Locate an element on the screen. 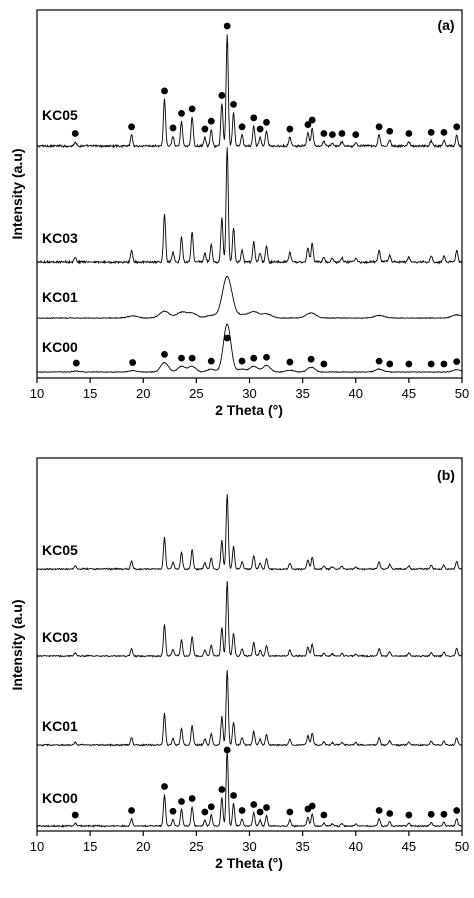 The height and width of the screenshot is (898, 474). x-axis-ticks: 10 15 20 25 30 35 40 45 50 is located at coordinates (249, 389).